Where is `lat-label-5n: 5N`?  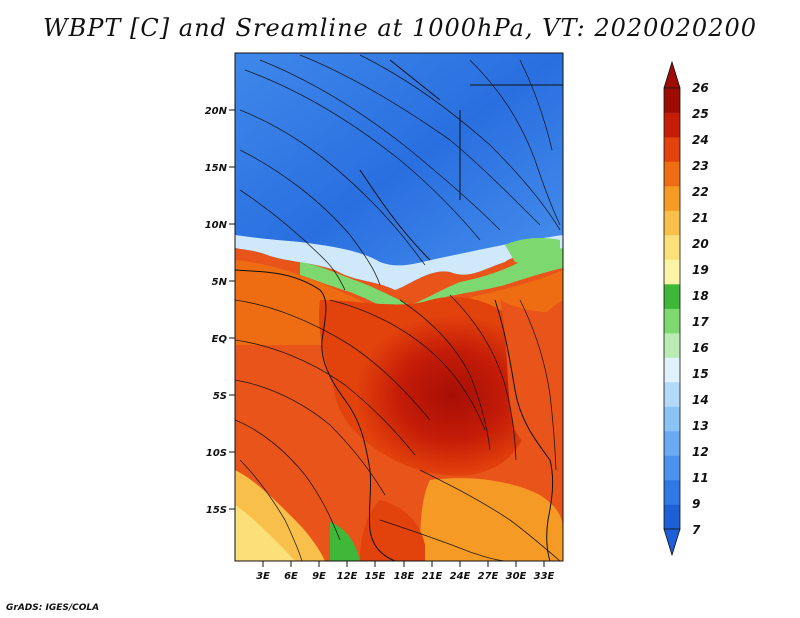
lat-label-5n: 5N is located at coordinates (220, 282).